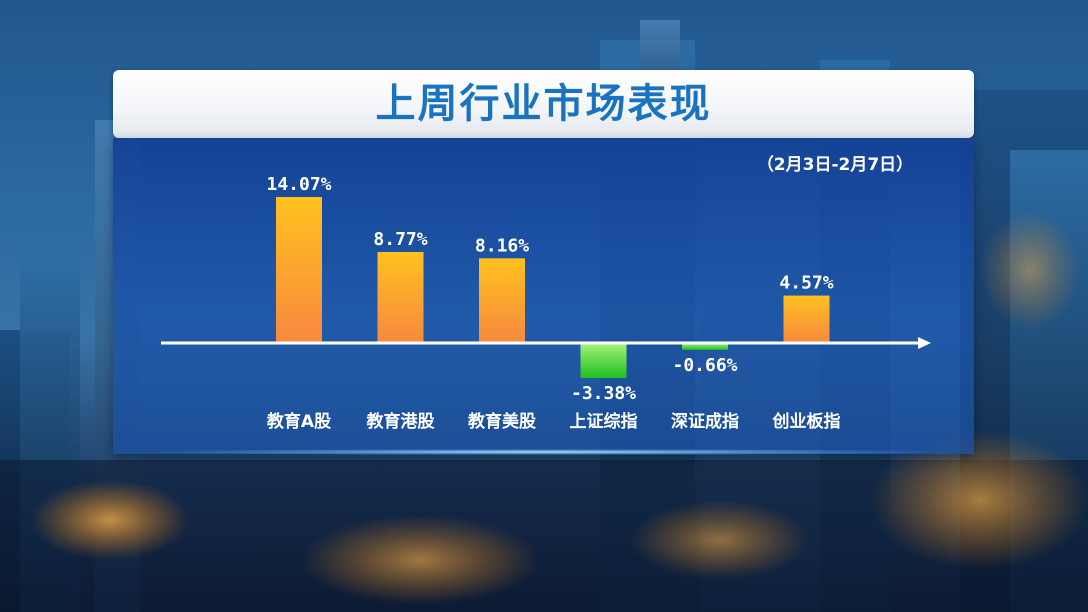 The width and height of the screenshot is (1088, 612). Describe the element at coordinates (806, 283) in the screenshot. I see `value-label-6: 4.57%` at that location.